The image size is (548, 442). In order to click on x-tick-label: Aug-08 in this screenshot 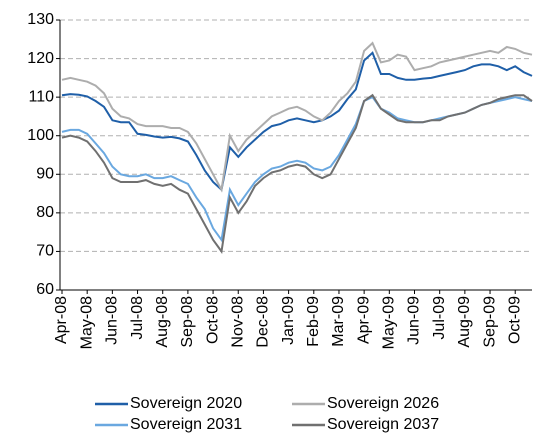, I will do `click(162, 322)`.